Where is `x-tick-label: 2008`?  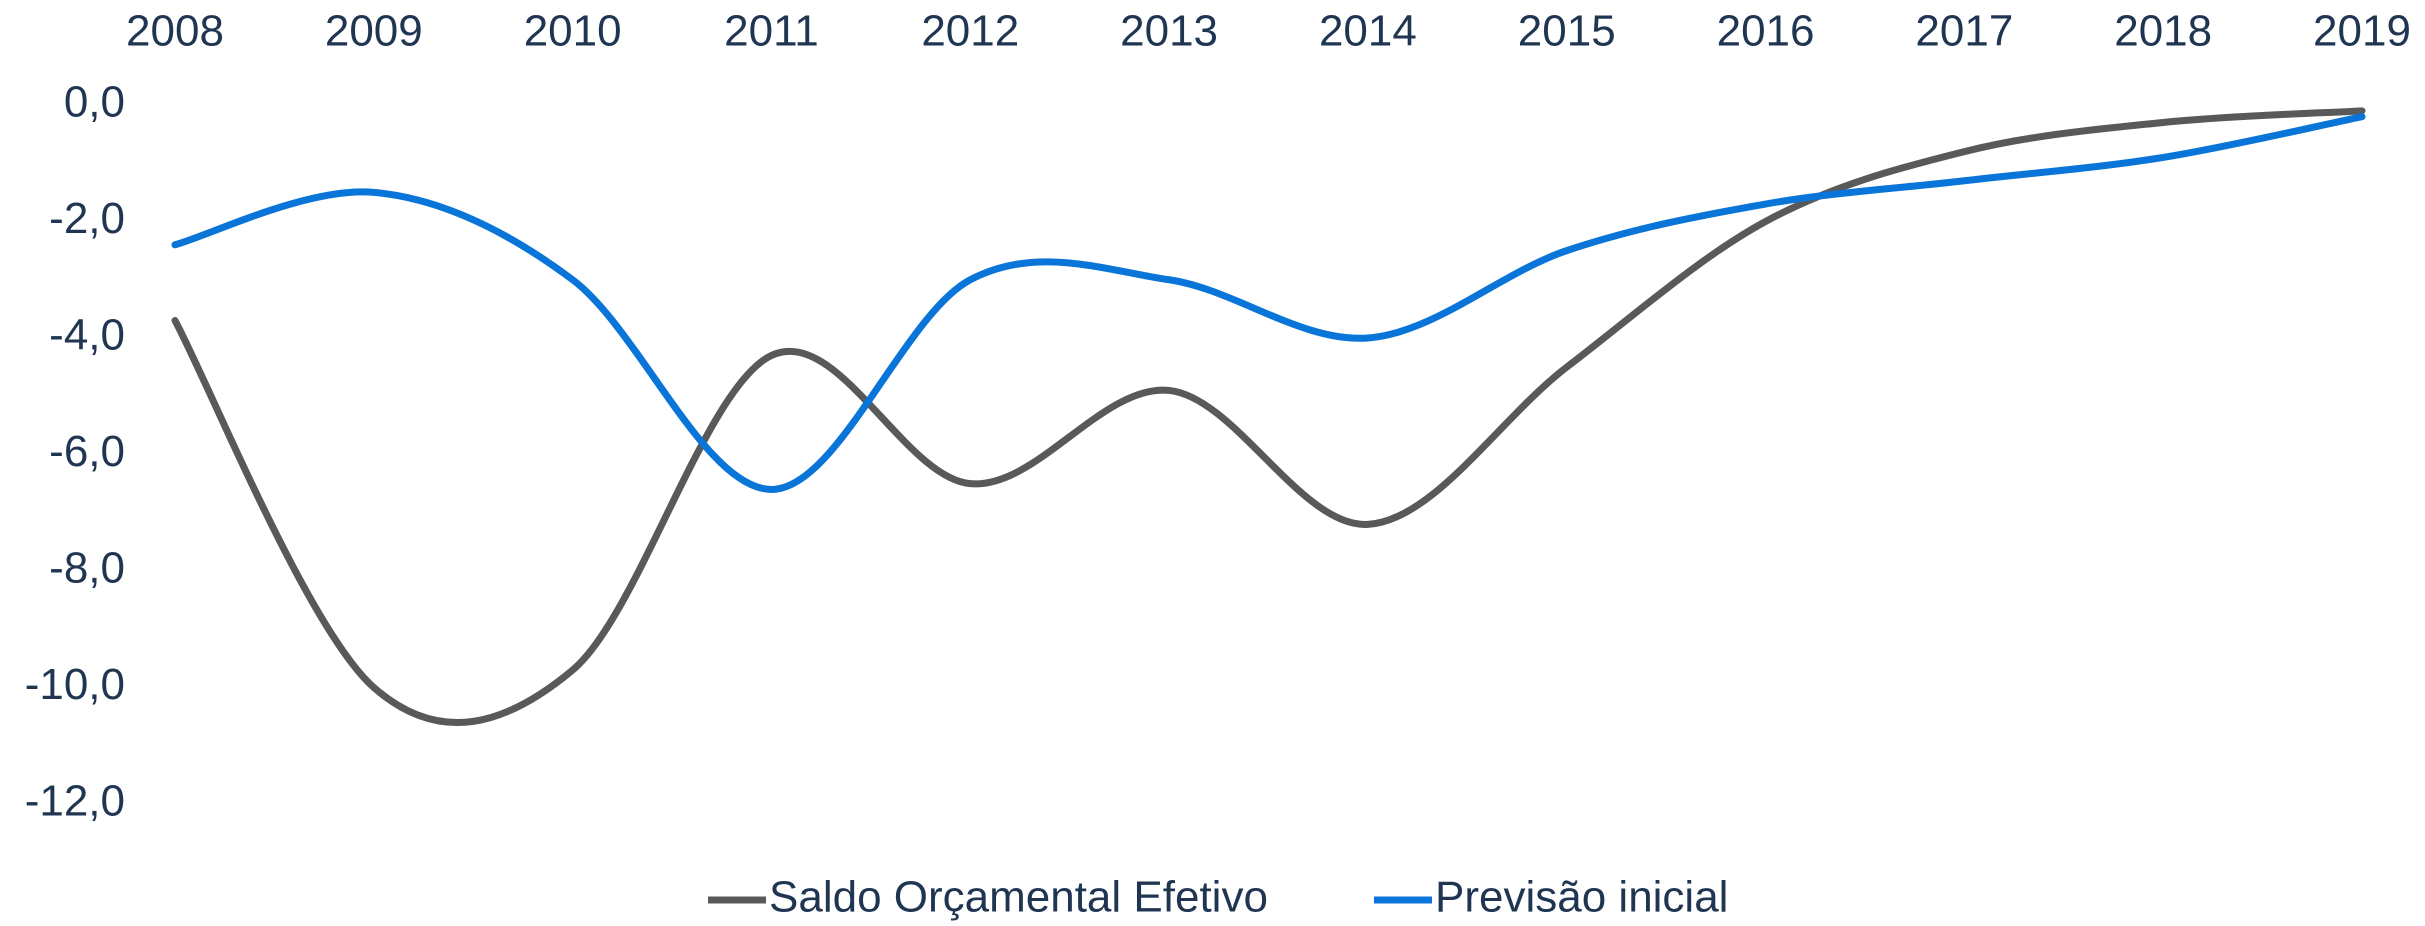 x-tick-label: 2008 is located at coordinates (175, 31).